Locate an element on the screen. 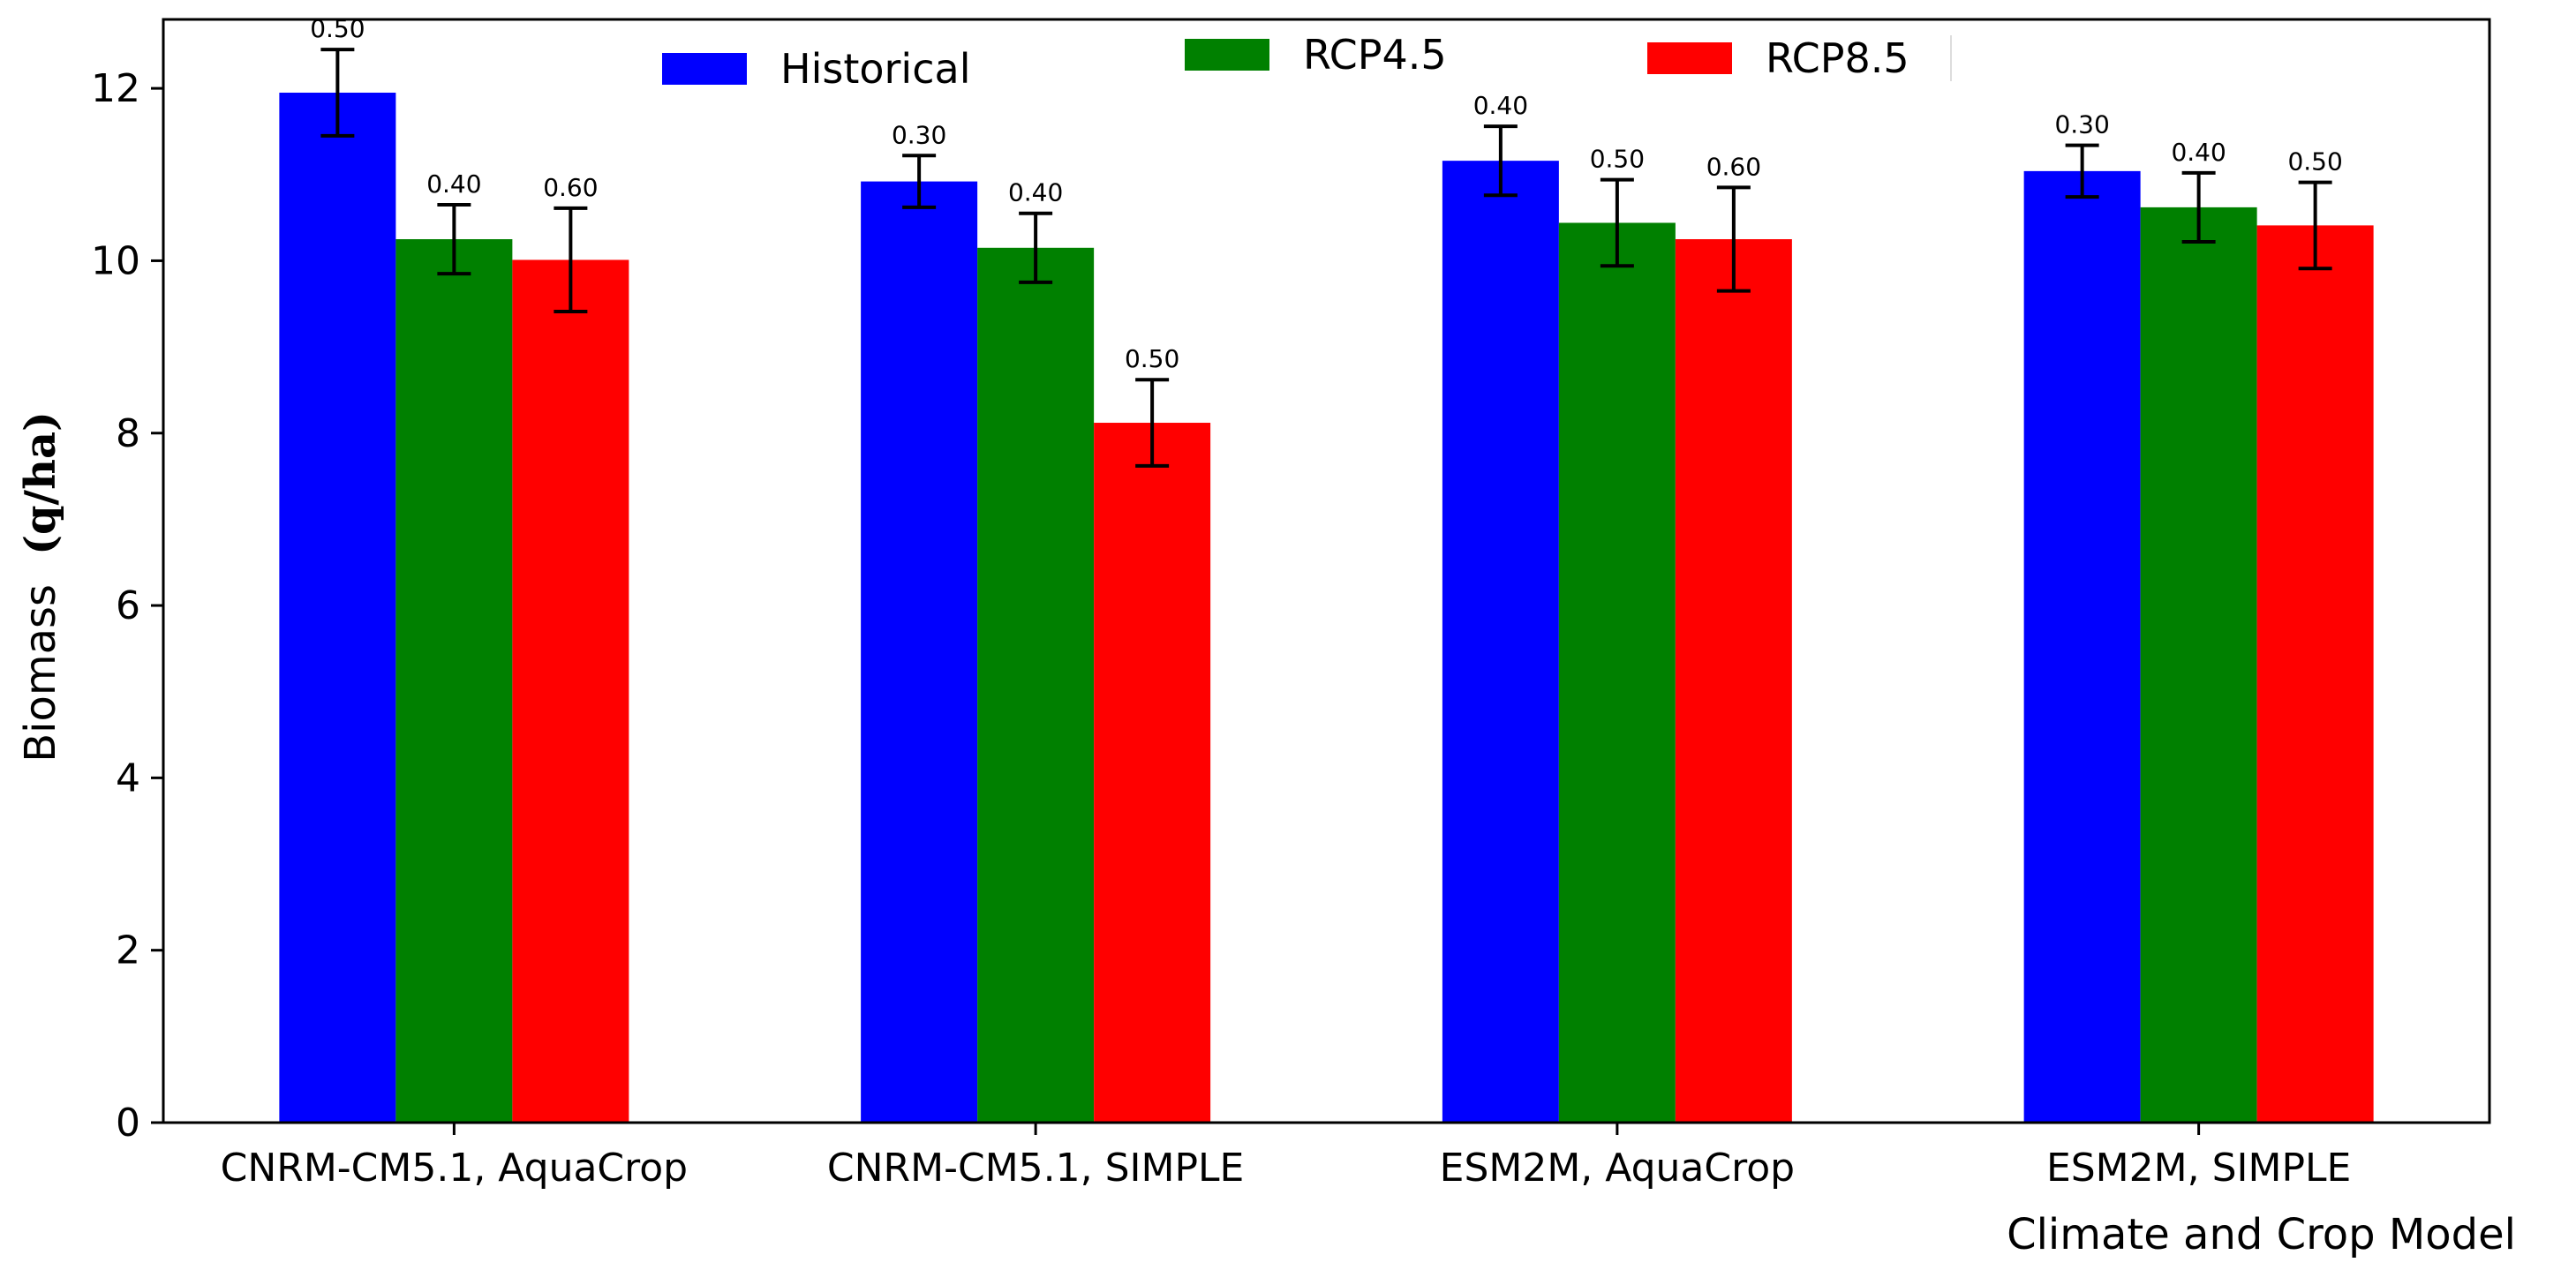  legend: Historical RCP4.5 RCP8.5 is located at coordinates (1307, 62).